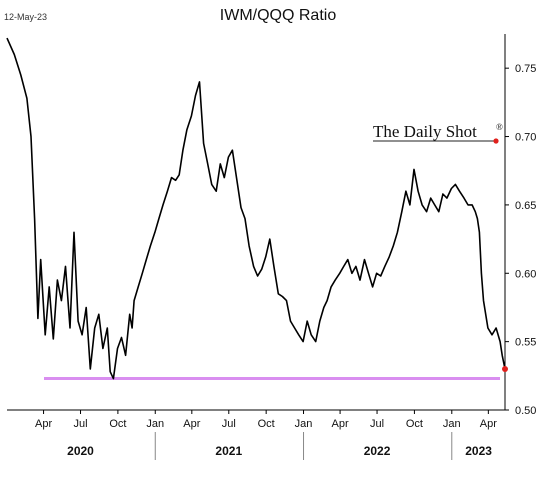  What do you see at coordinates (278, 15) in the screenshot?
I see `chart-title: IWM/QQQ Ratio` at bounding box center [278, 15].